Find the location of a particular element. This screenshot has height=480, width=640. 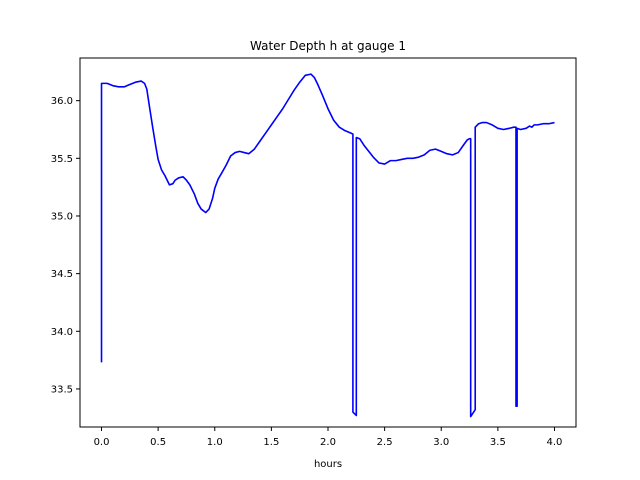

x-tick-label: 2.0 is located at coordinates (328, 442).